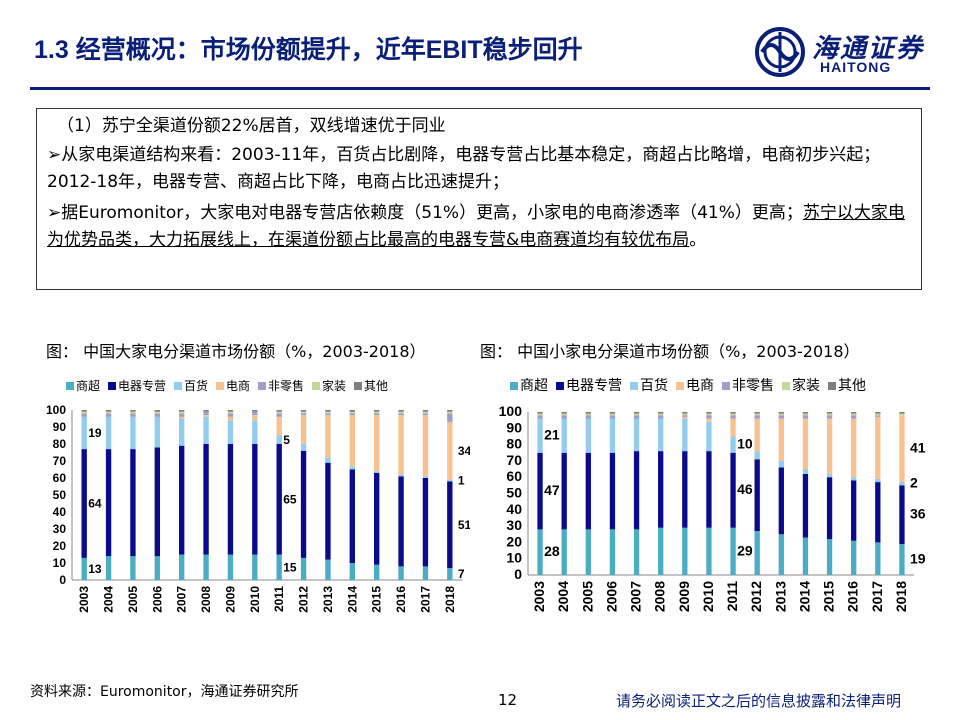 The height and width of the screenshot is (720, 960). Describe the element at coordinates (901, 596) in the screenshot. I see `x-tick-label: 2018` at that location.